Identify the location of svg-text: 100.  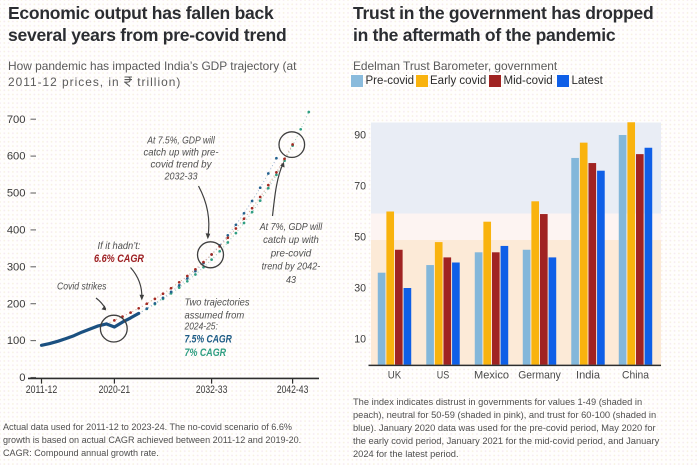
(16, 341).